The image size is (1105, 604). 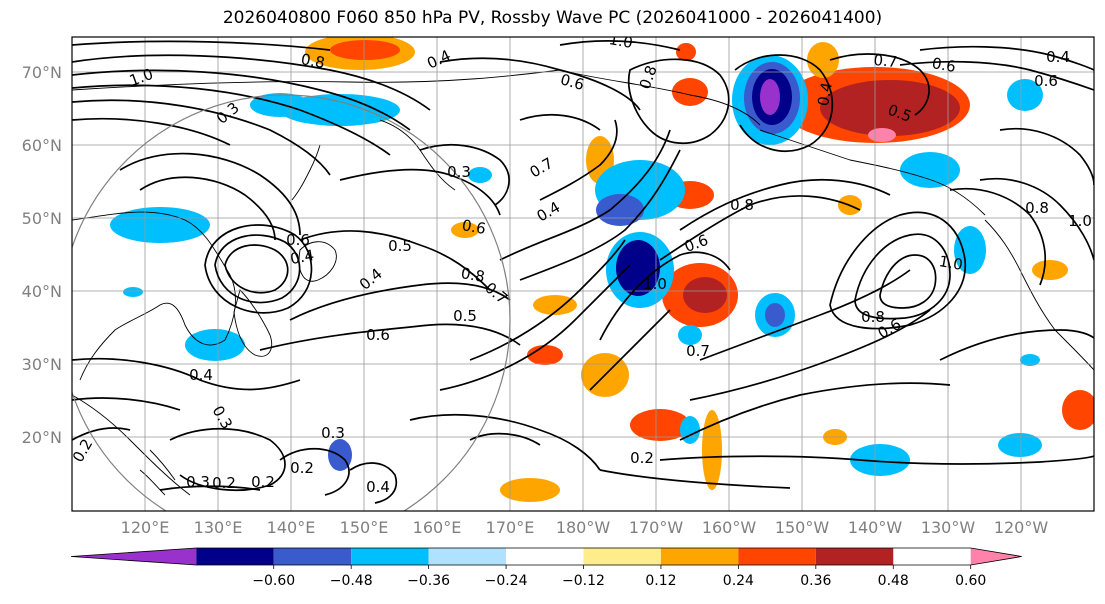 I want to click on lon-label-180w: 180°W, so click(x=583, y=527).